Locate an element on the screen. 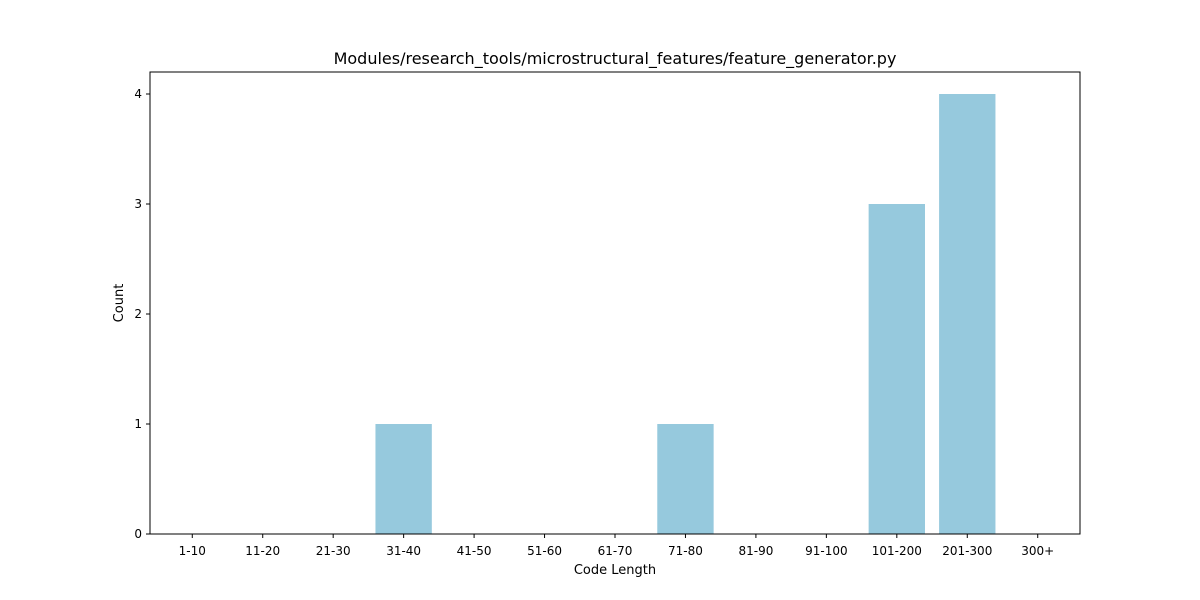  y-tick-label: 4 is located at coordinates (138, 94).